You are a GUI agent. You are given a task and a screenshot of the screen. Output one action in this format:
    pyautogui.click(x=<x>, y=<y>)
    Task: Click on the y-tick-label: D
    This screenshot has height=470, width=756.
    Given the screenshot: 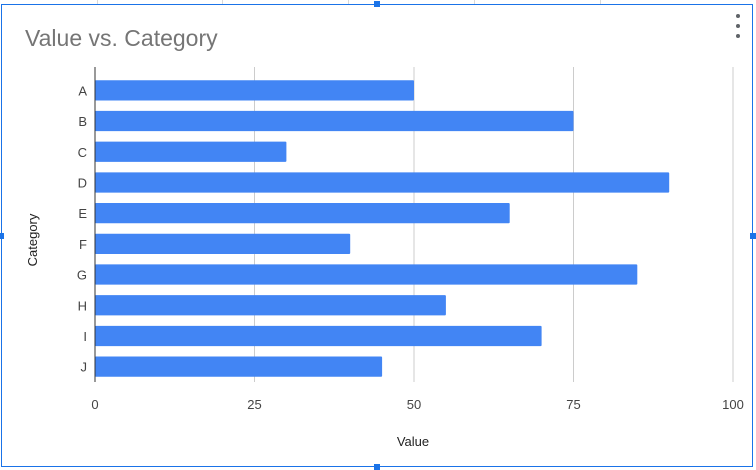 What is the action you would take?
    pyautogui.click(x=82, y=182)
    